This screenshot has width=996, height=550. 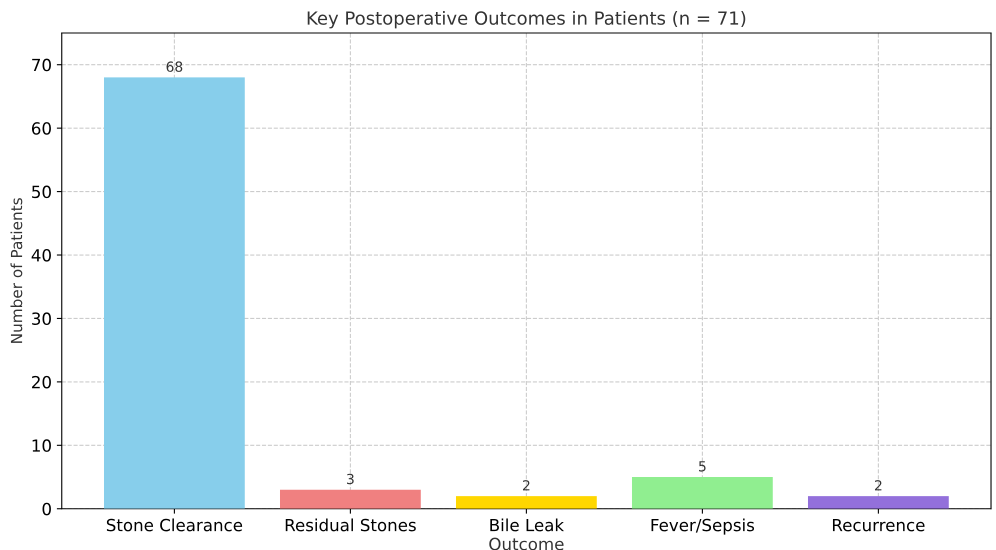 I want to click on y-tick-label: 50, so click(x=41, y=192).